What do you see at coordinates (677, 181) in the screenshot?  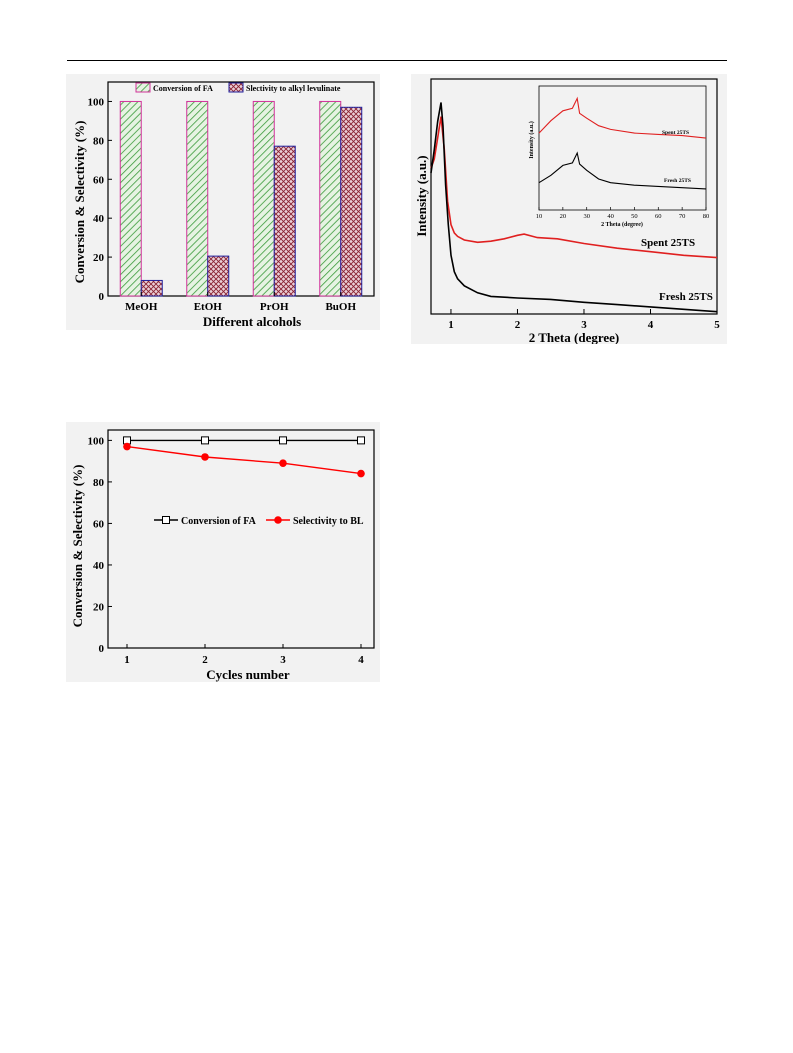 I see `inset-fresh-label: Fresh 25TS` at bounding box center [677, 181].